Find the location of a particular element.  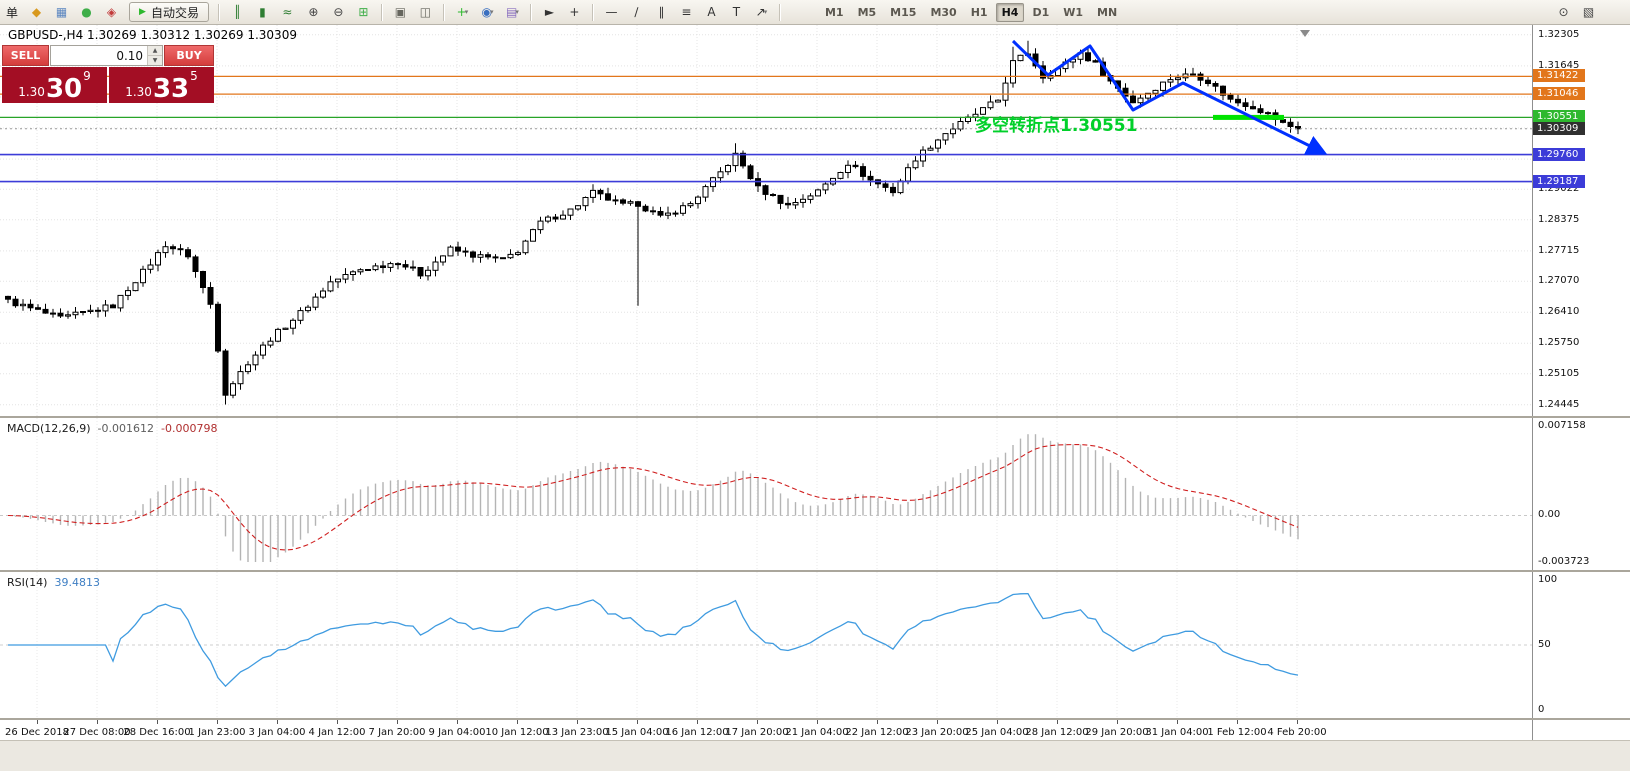

zoom-in-icon: ⊕ is located at coordinates (313, 12).